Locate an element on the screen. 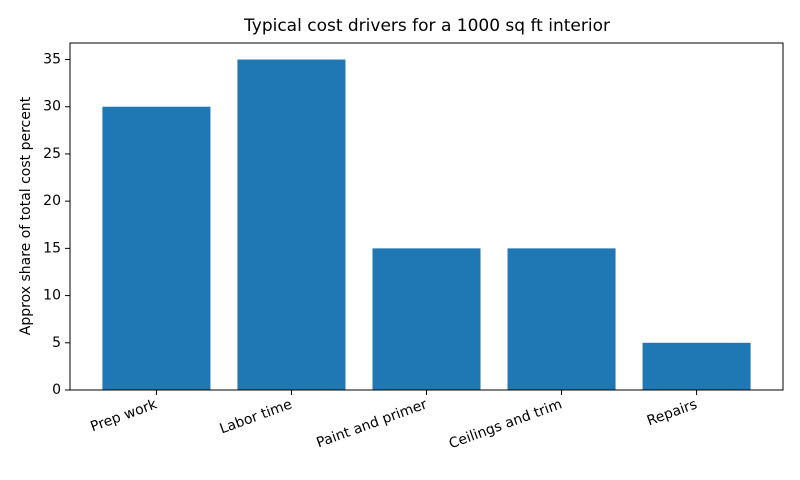 This screenshot has width=800, height=480. y-axis-label: Approx share of total cost percent is located at coordinates (26, 215).